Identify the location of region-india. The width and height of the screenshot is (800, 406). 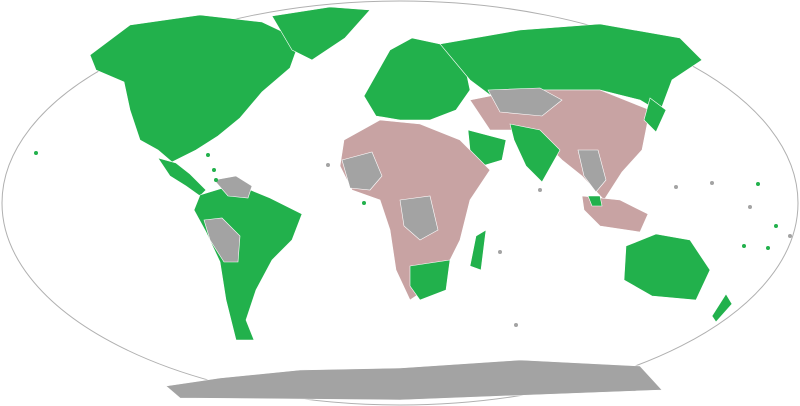
(535, 153).